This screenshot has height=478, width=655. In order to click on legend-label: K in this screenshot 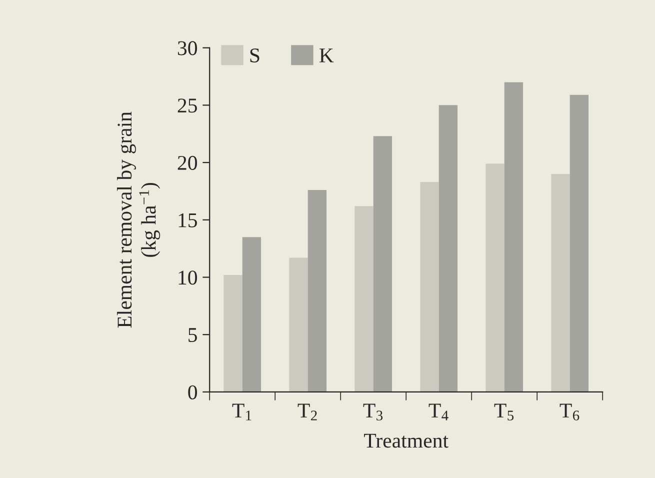, I will do `click(326, 55)`.